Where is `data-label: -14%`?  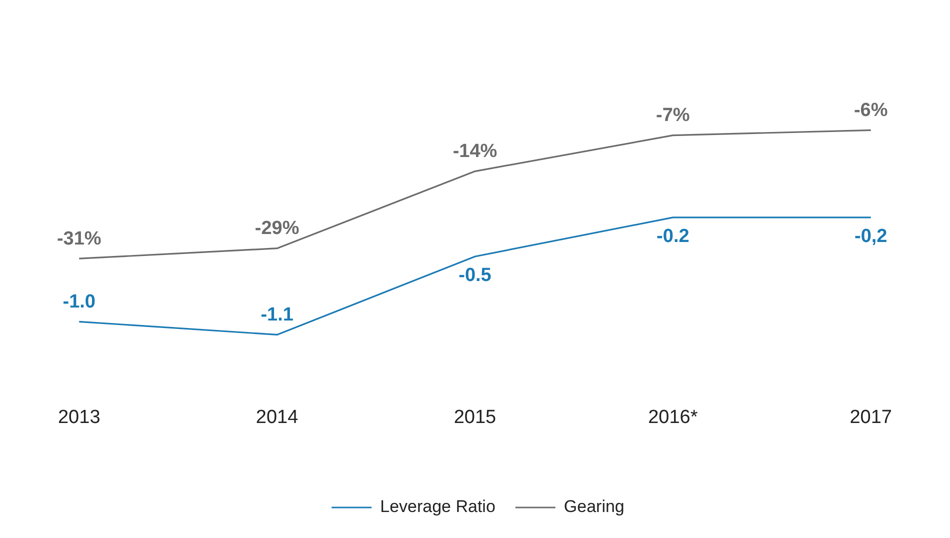
data-label: -14% is located at coordinates (475, 151).